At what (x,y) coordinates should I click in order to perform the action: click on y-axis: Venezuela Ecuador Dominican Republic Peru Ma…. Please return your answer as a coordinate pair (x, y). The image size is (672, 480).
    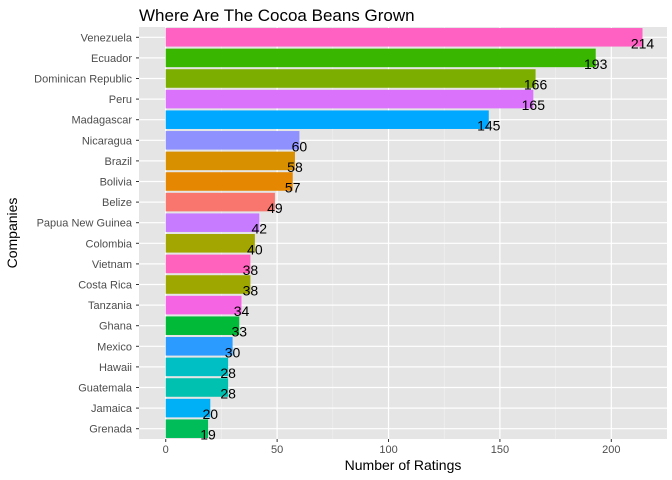
    Looking at the image, I should click on (86, 234).